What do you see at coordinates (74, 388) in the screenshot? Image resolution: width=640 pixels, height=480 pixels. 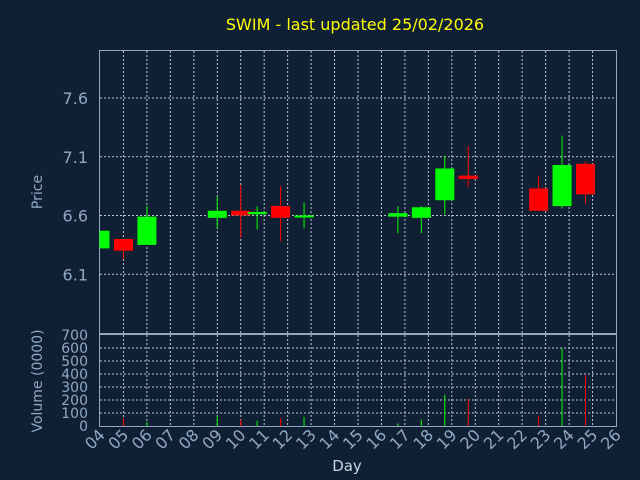 I see `volume-y-tick-label: 300` at bounding box center [74, 388].